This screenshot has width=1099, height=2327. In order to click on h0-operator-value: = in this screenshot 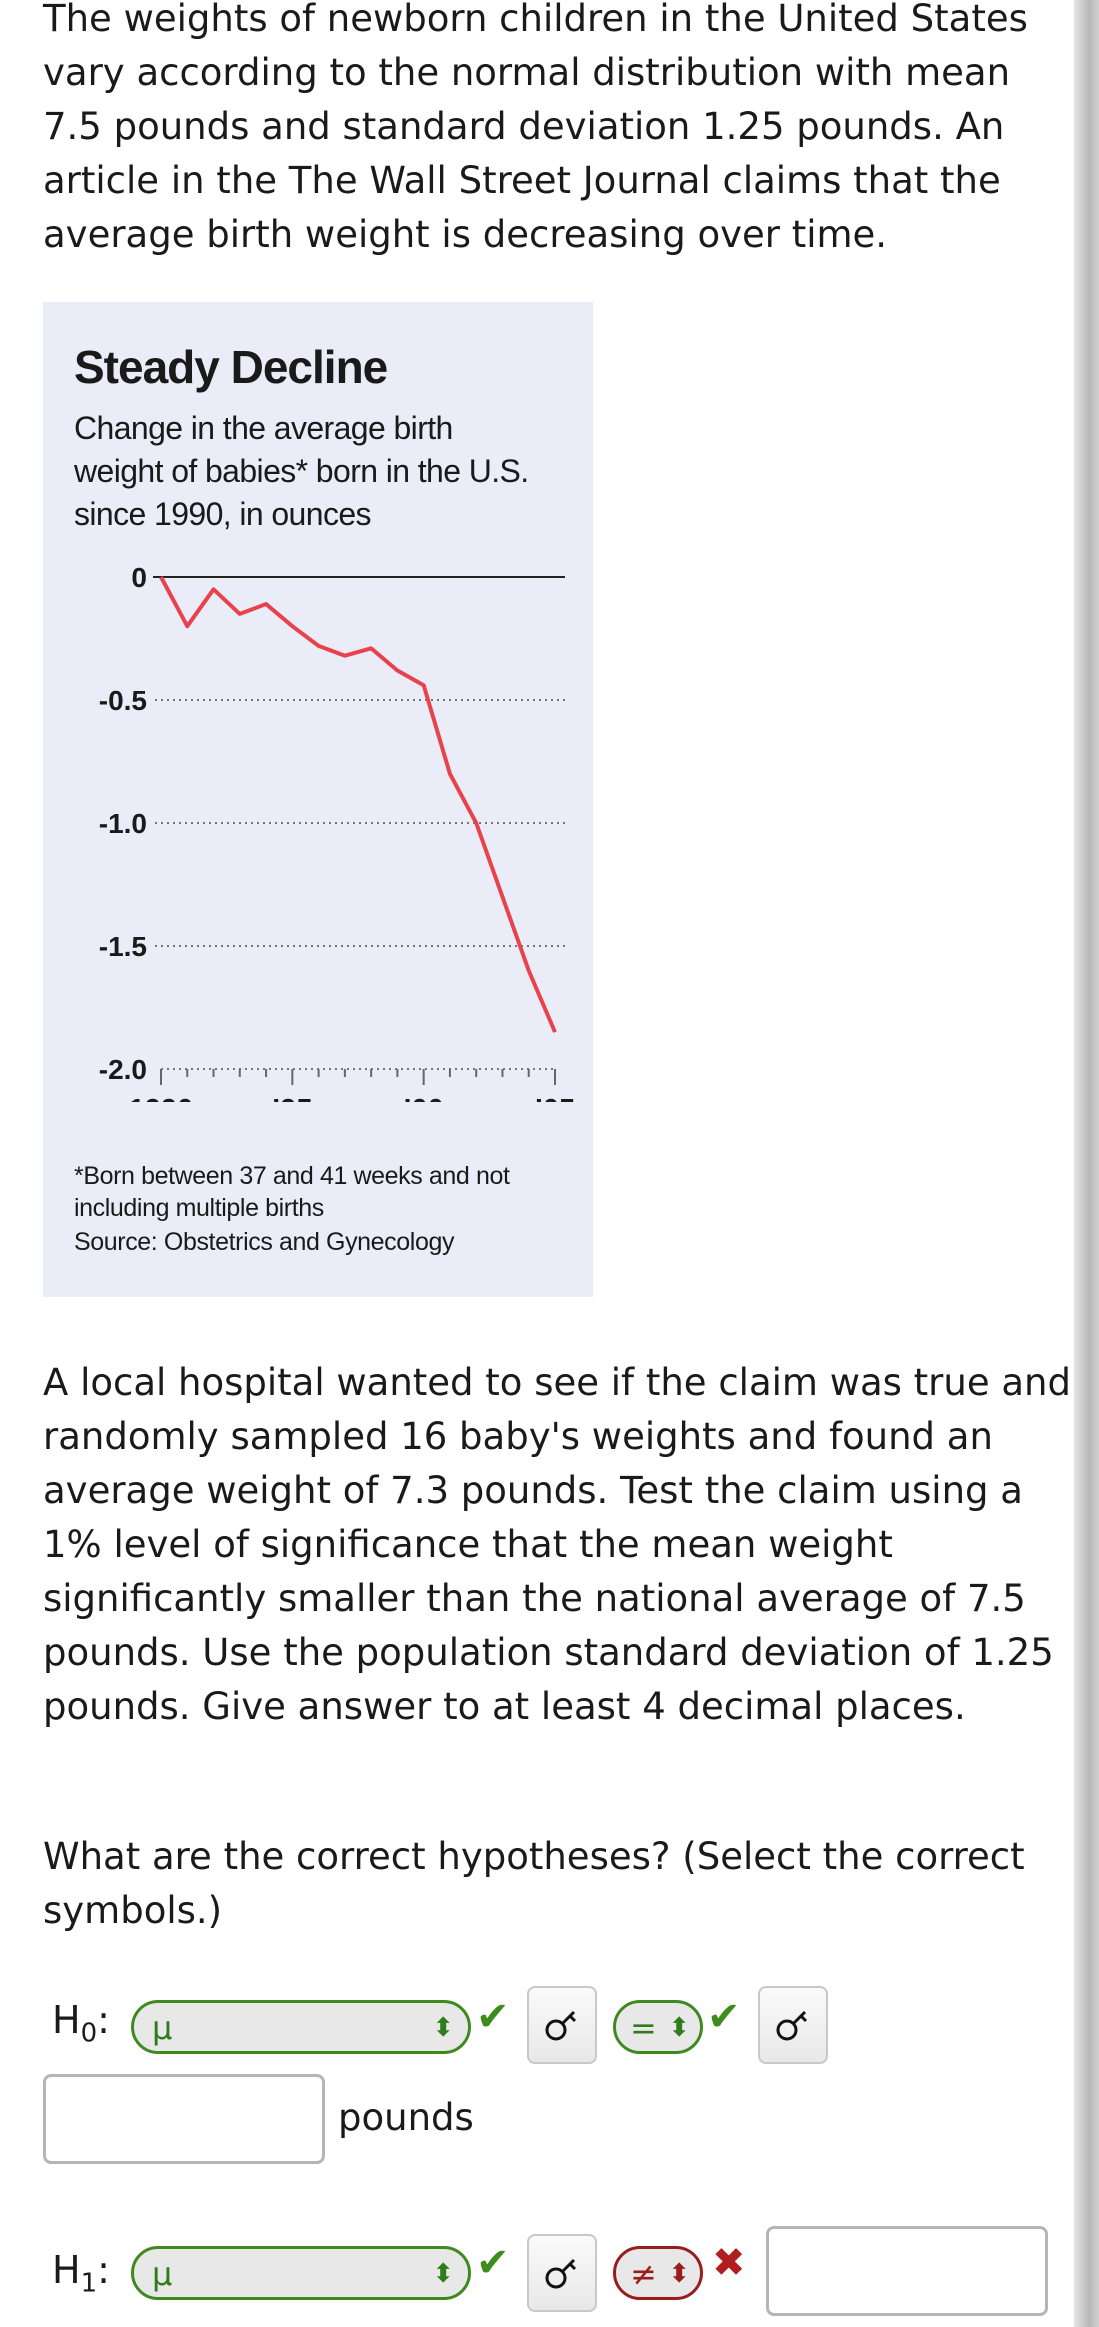, I will do `click(643, 2028)`.